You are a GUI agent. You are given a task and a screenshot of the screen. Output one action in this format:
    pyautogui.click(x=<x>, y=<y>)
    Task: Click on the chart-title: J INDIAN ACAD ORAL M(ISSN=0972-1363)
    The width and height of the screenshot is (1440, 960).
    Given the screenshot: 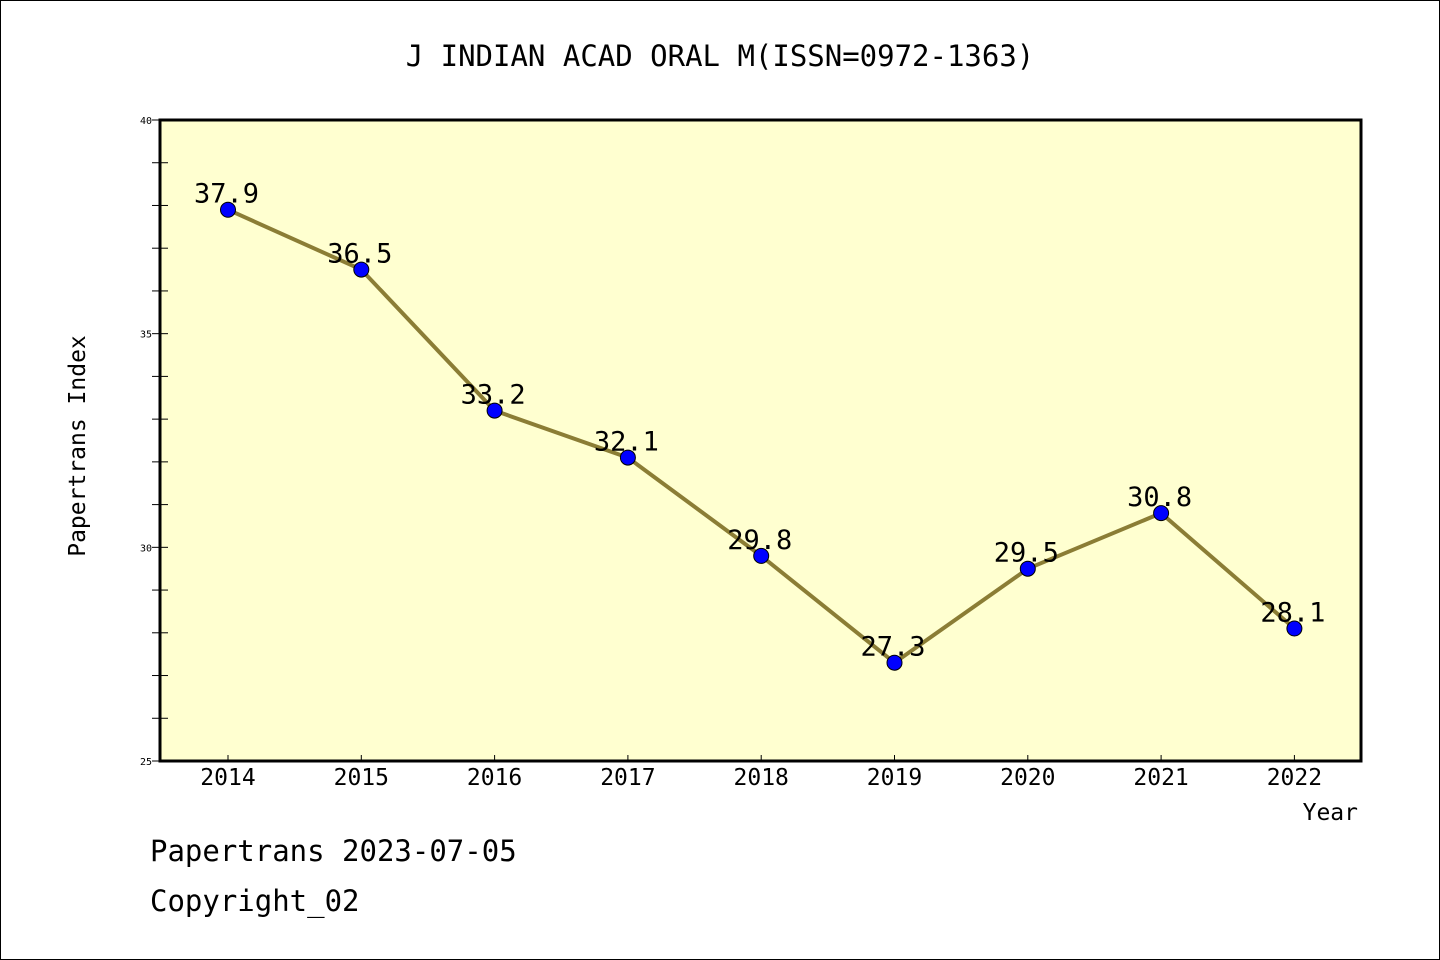 What is the action you would take?
    pyautogui.click(x=720, y=56)
    